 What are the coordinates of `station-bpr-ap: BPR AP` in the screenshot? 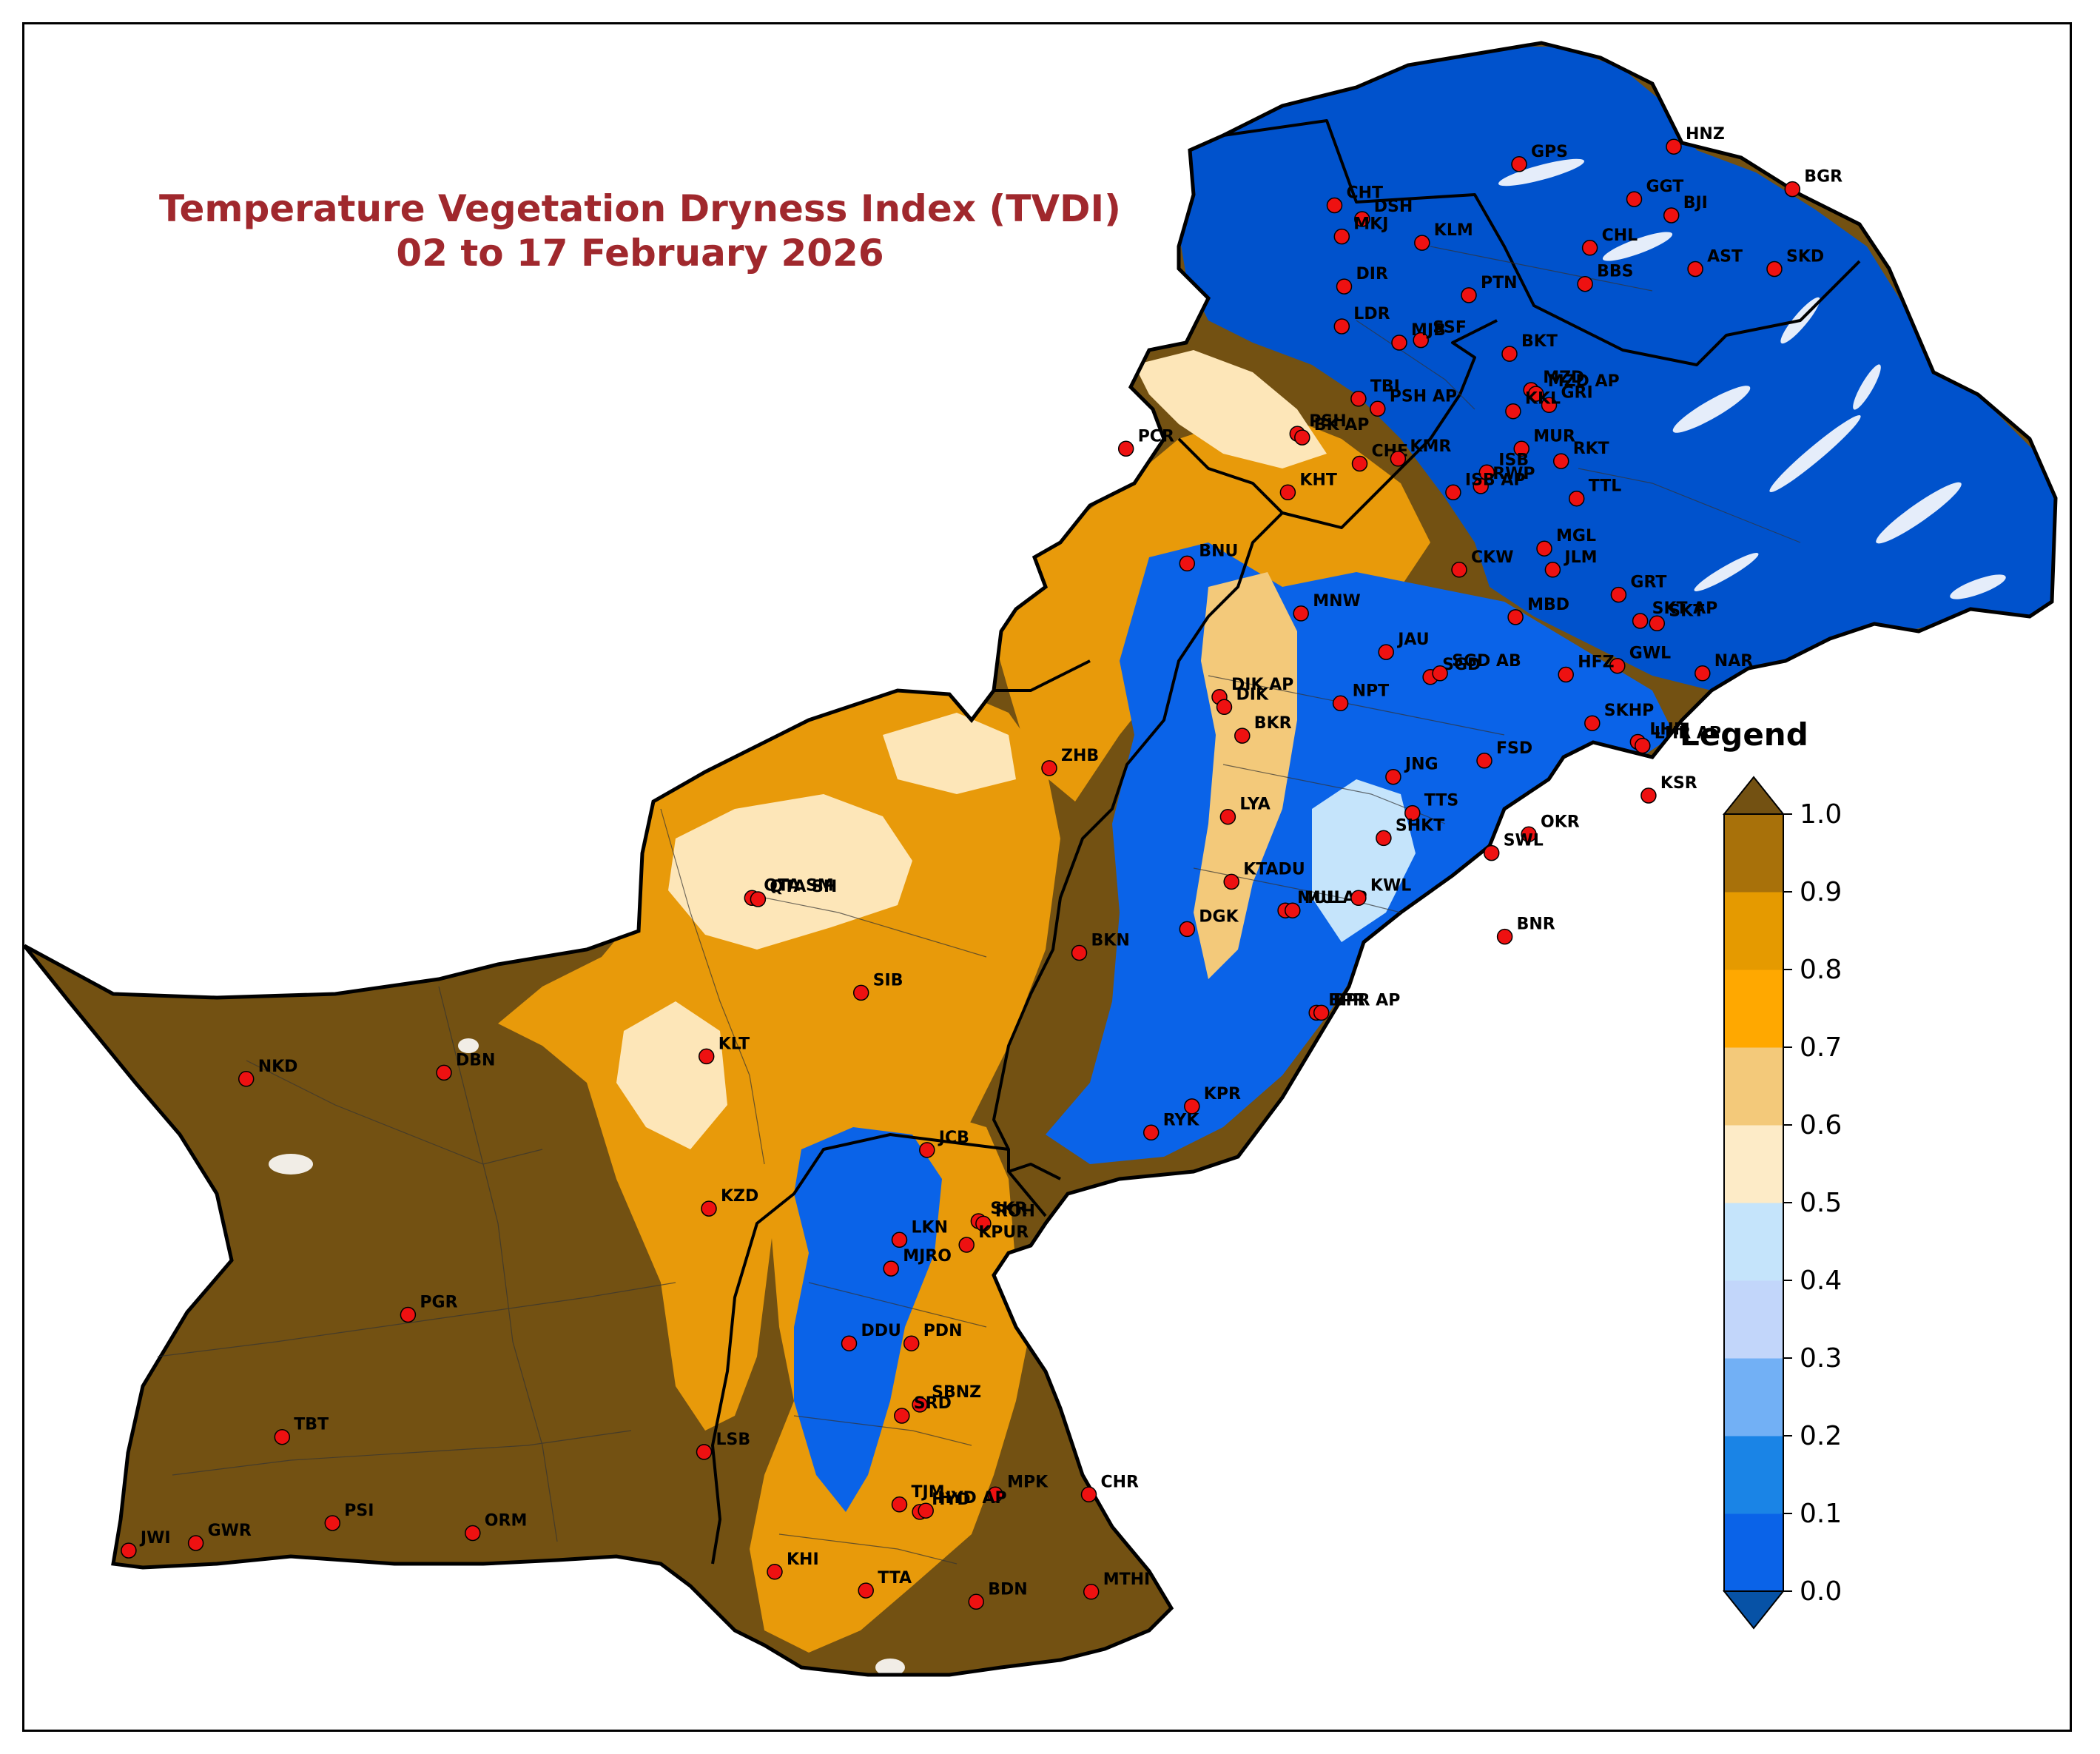 It's located at (1357, 1006).